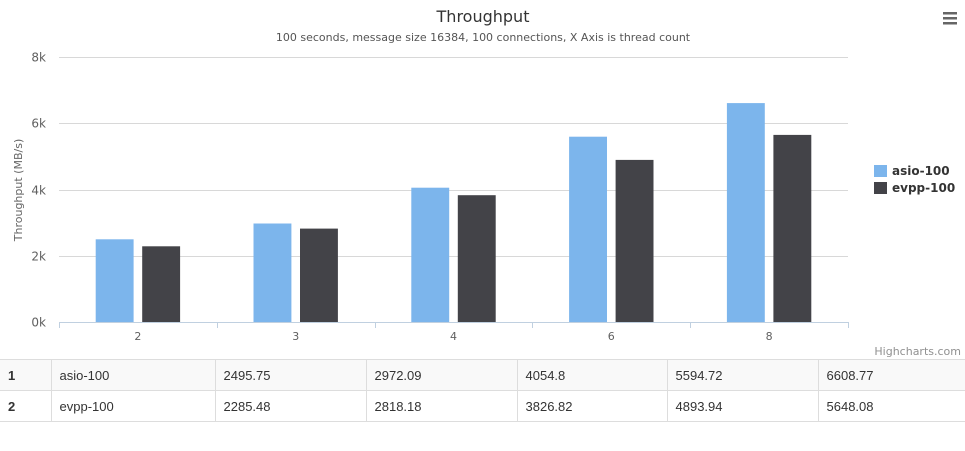  Describe the element at coordinates (592, 406) in the screenshot. I see `row-value-cell: 3826.82` at that location.